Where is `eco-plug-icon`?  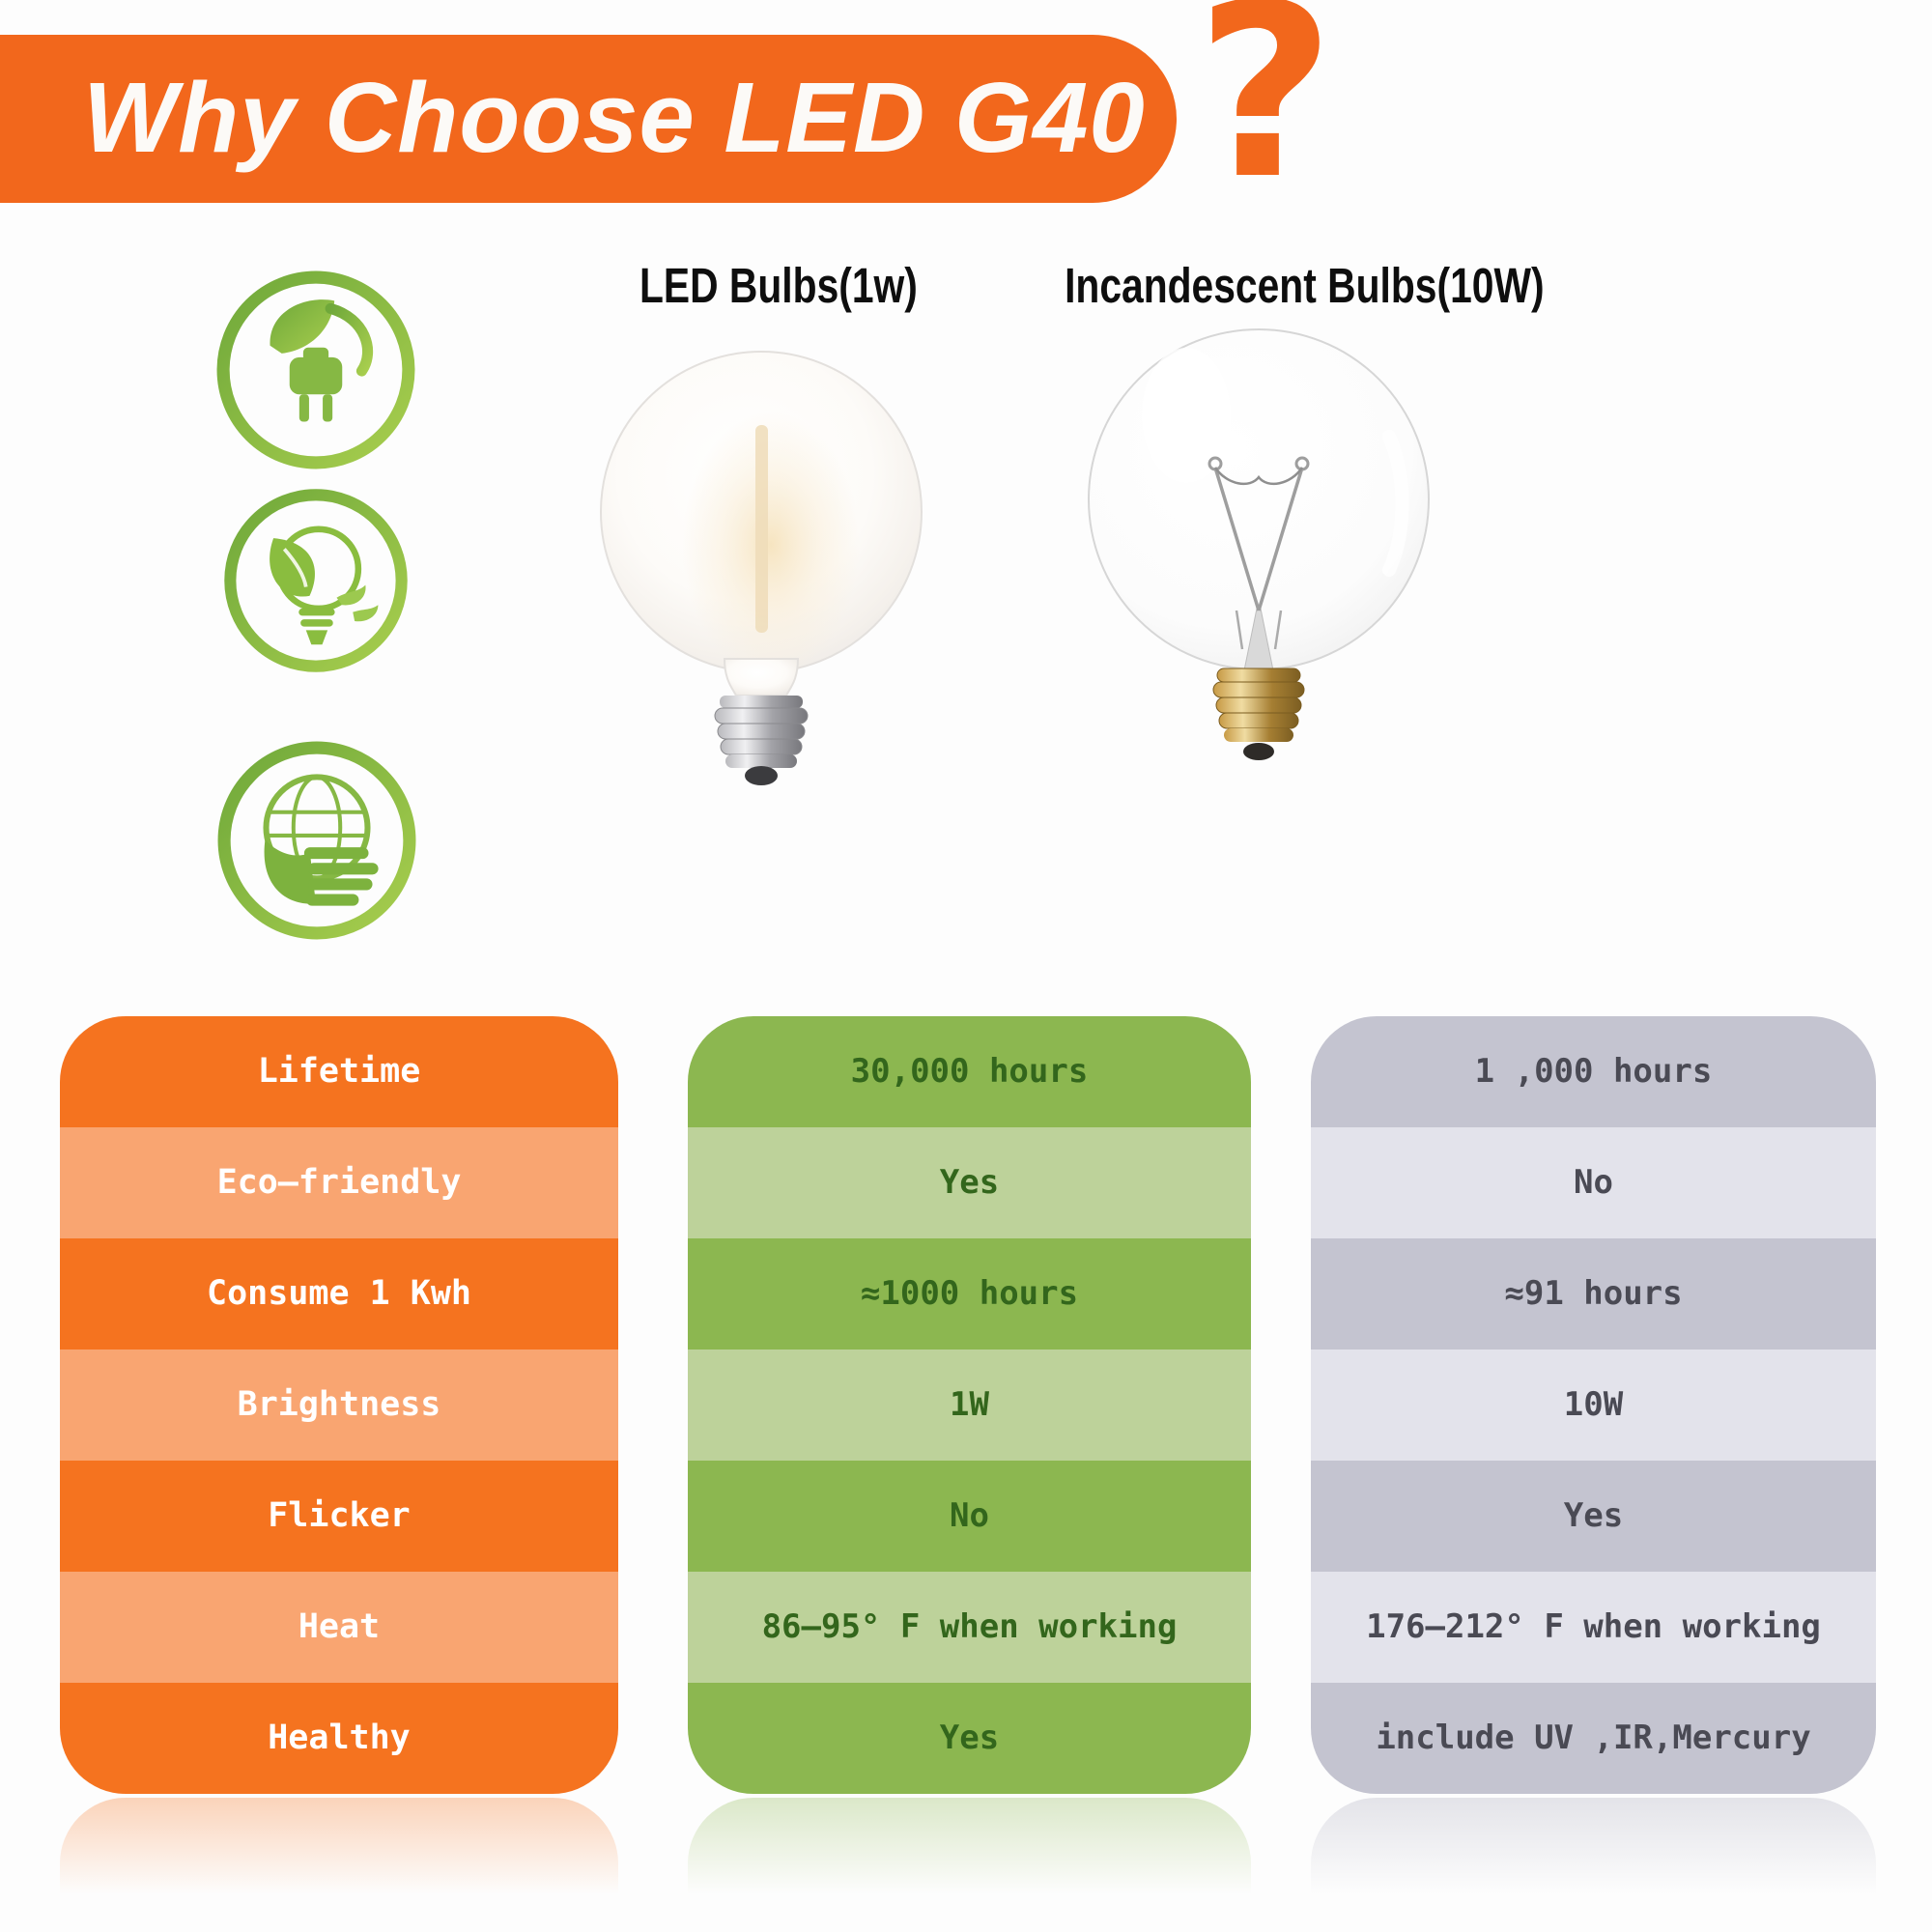
eco-plug-icon is located at coordinates (315, 370).